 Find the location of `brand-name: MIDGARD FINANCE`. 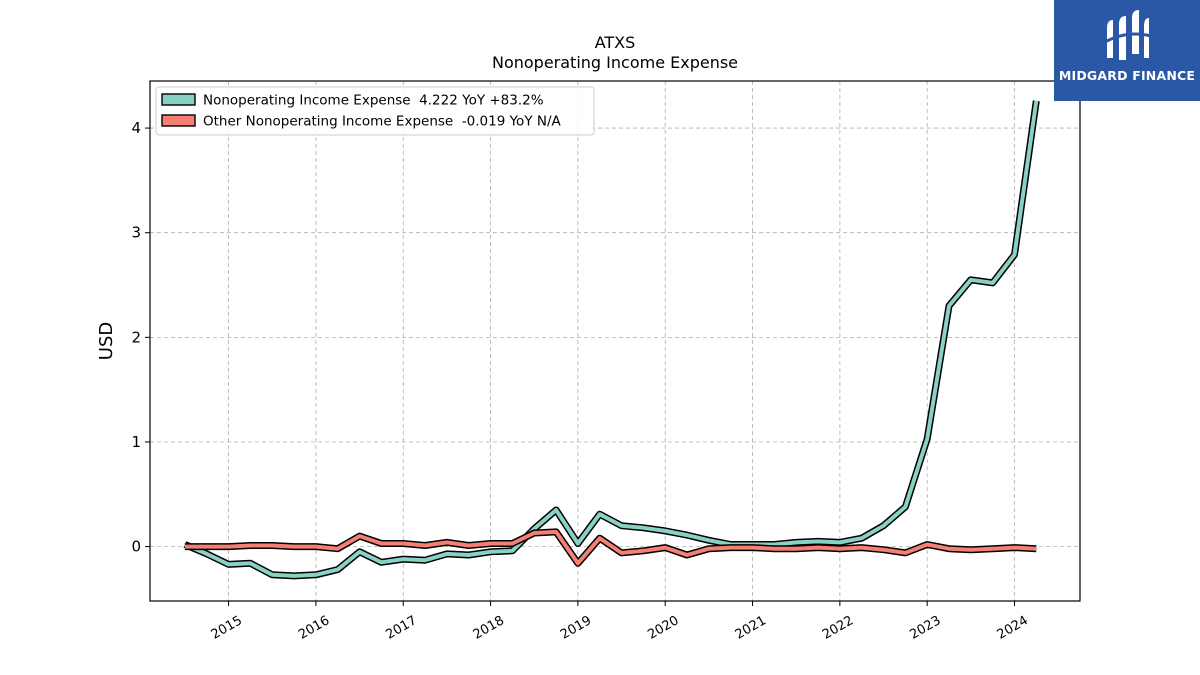

brand-name: MIDGARD FINANCE is located at coordinates (1127, 75).